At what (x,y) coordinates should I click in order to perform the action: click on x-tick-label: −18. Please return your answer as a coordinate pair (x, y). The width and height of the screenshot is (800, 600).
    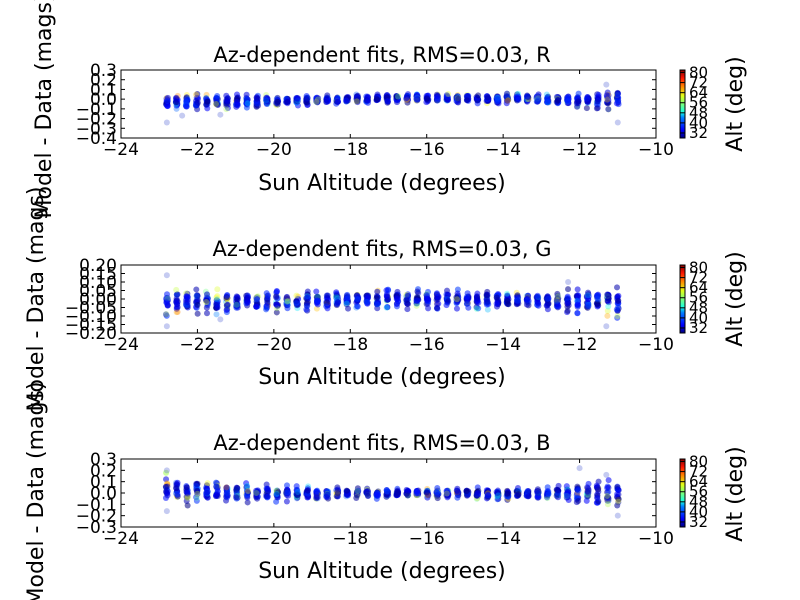
    Looking at the image, I should click on (350, 345).